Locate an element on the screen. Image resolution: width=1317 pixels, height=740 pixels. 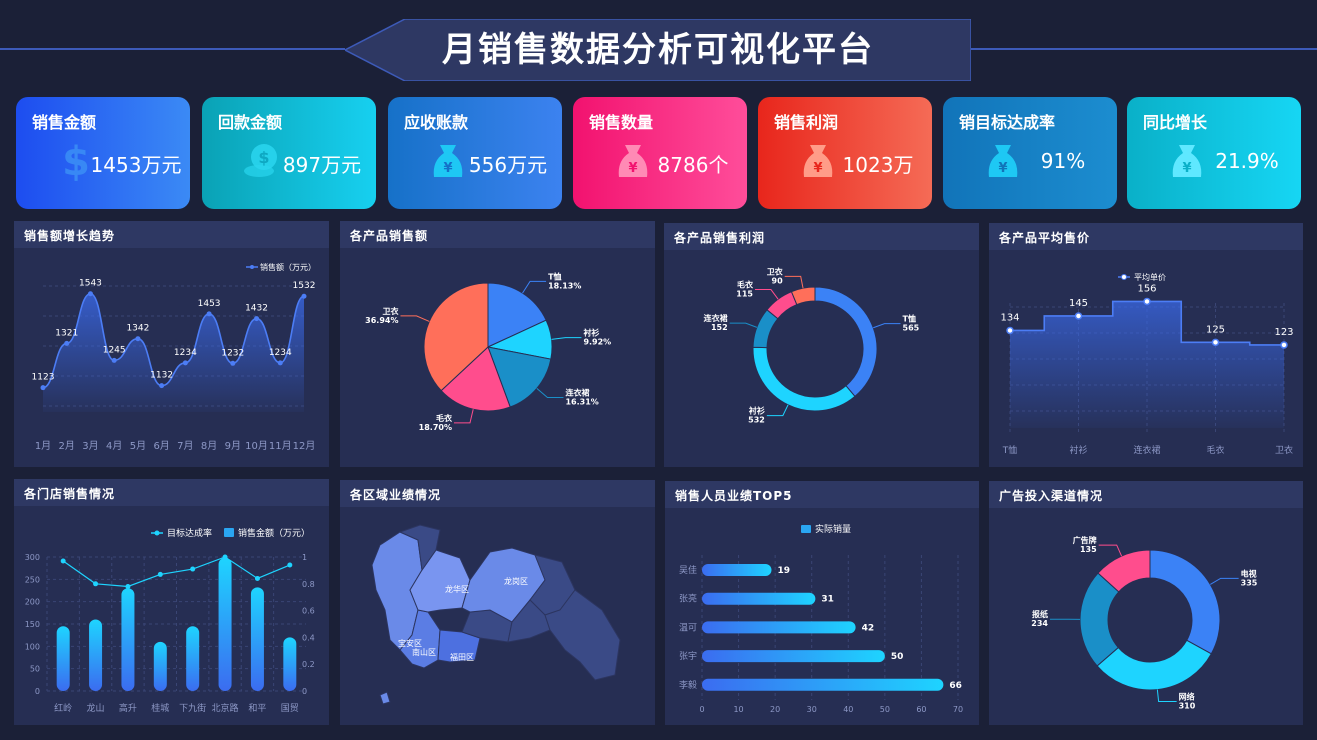
target-rate-line is located at coordinates (176, 572).